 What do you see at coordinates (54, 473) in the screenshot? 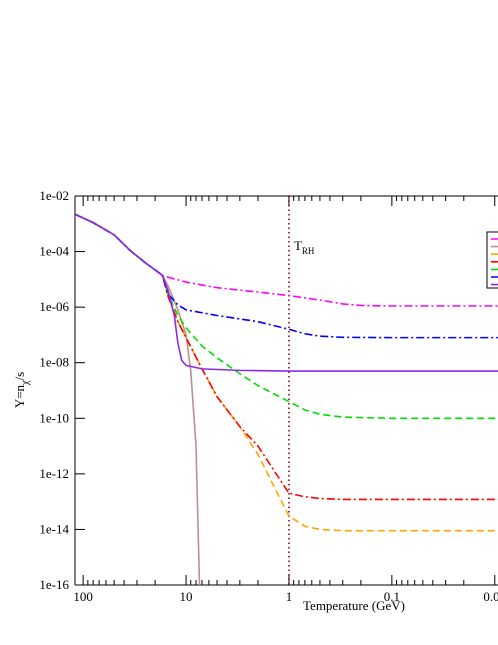
I see `y-tick-label: 1e-12` at bounding box center [54, 473].